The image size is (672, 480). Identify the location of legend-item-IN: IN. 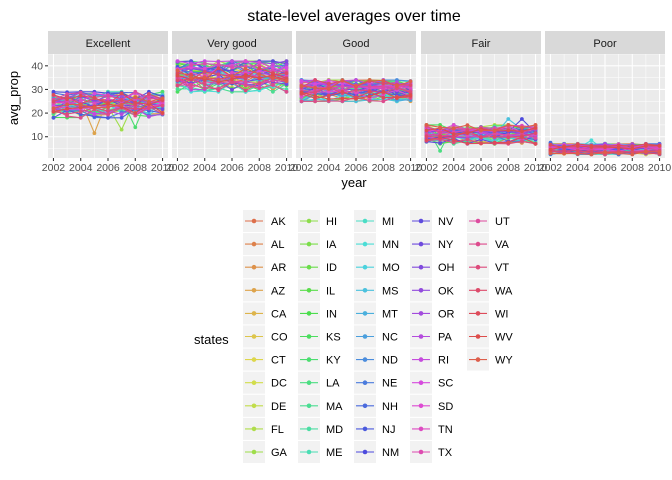
(317, 313).